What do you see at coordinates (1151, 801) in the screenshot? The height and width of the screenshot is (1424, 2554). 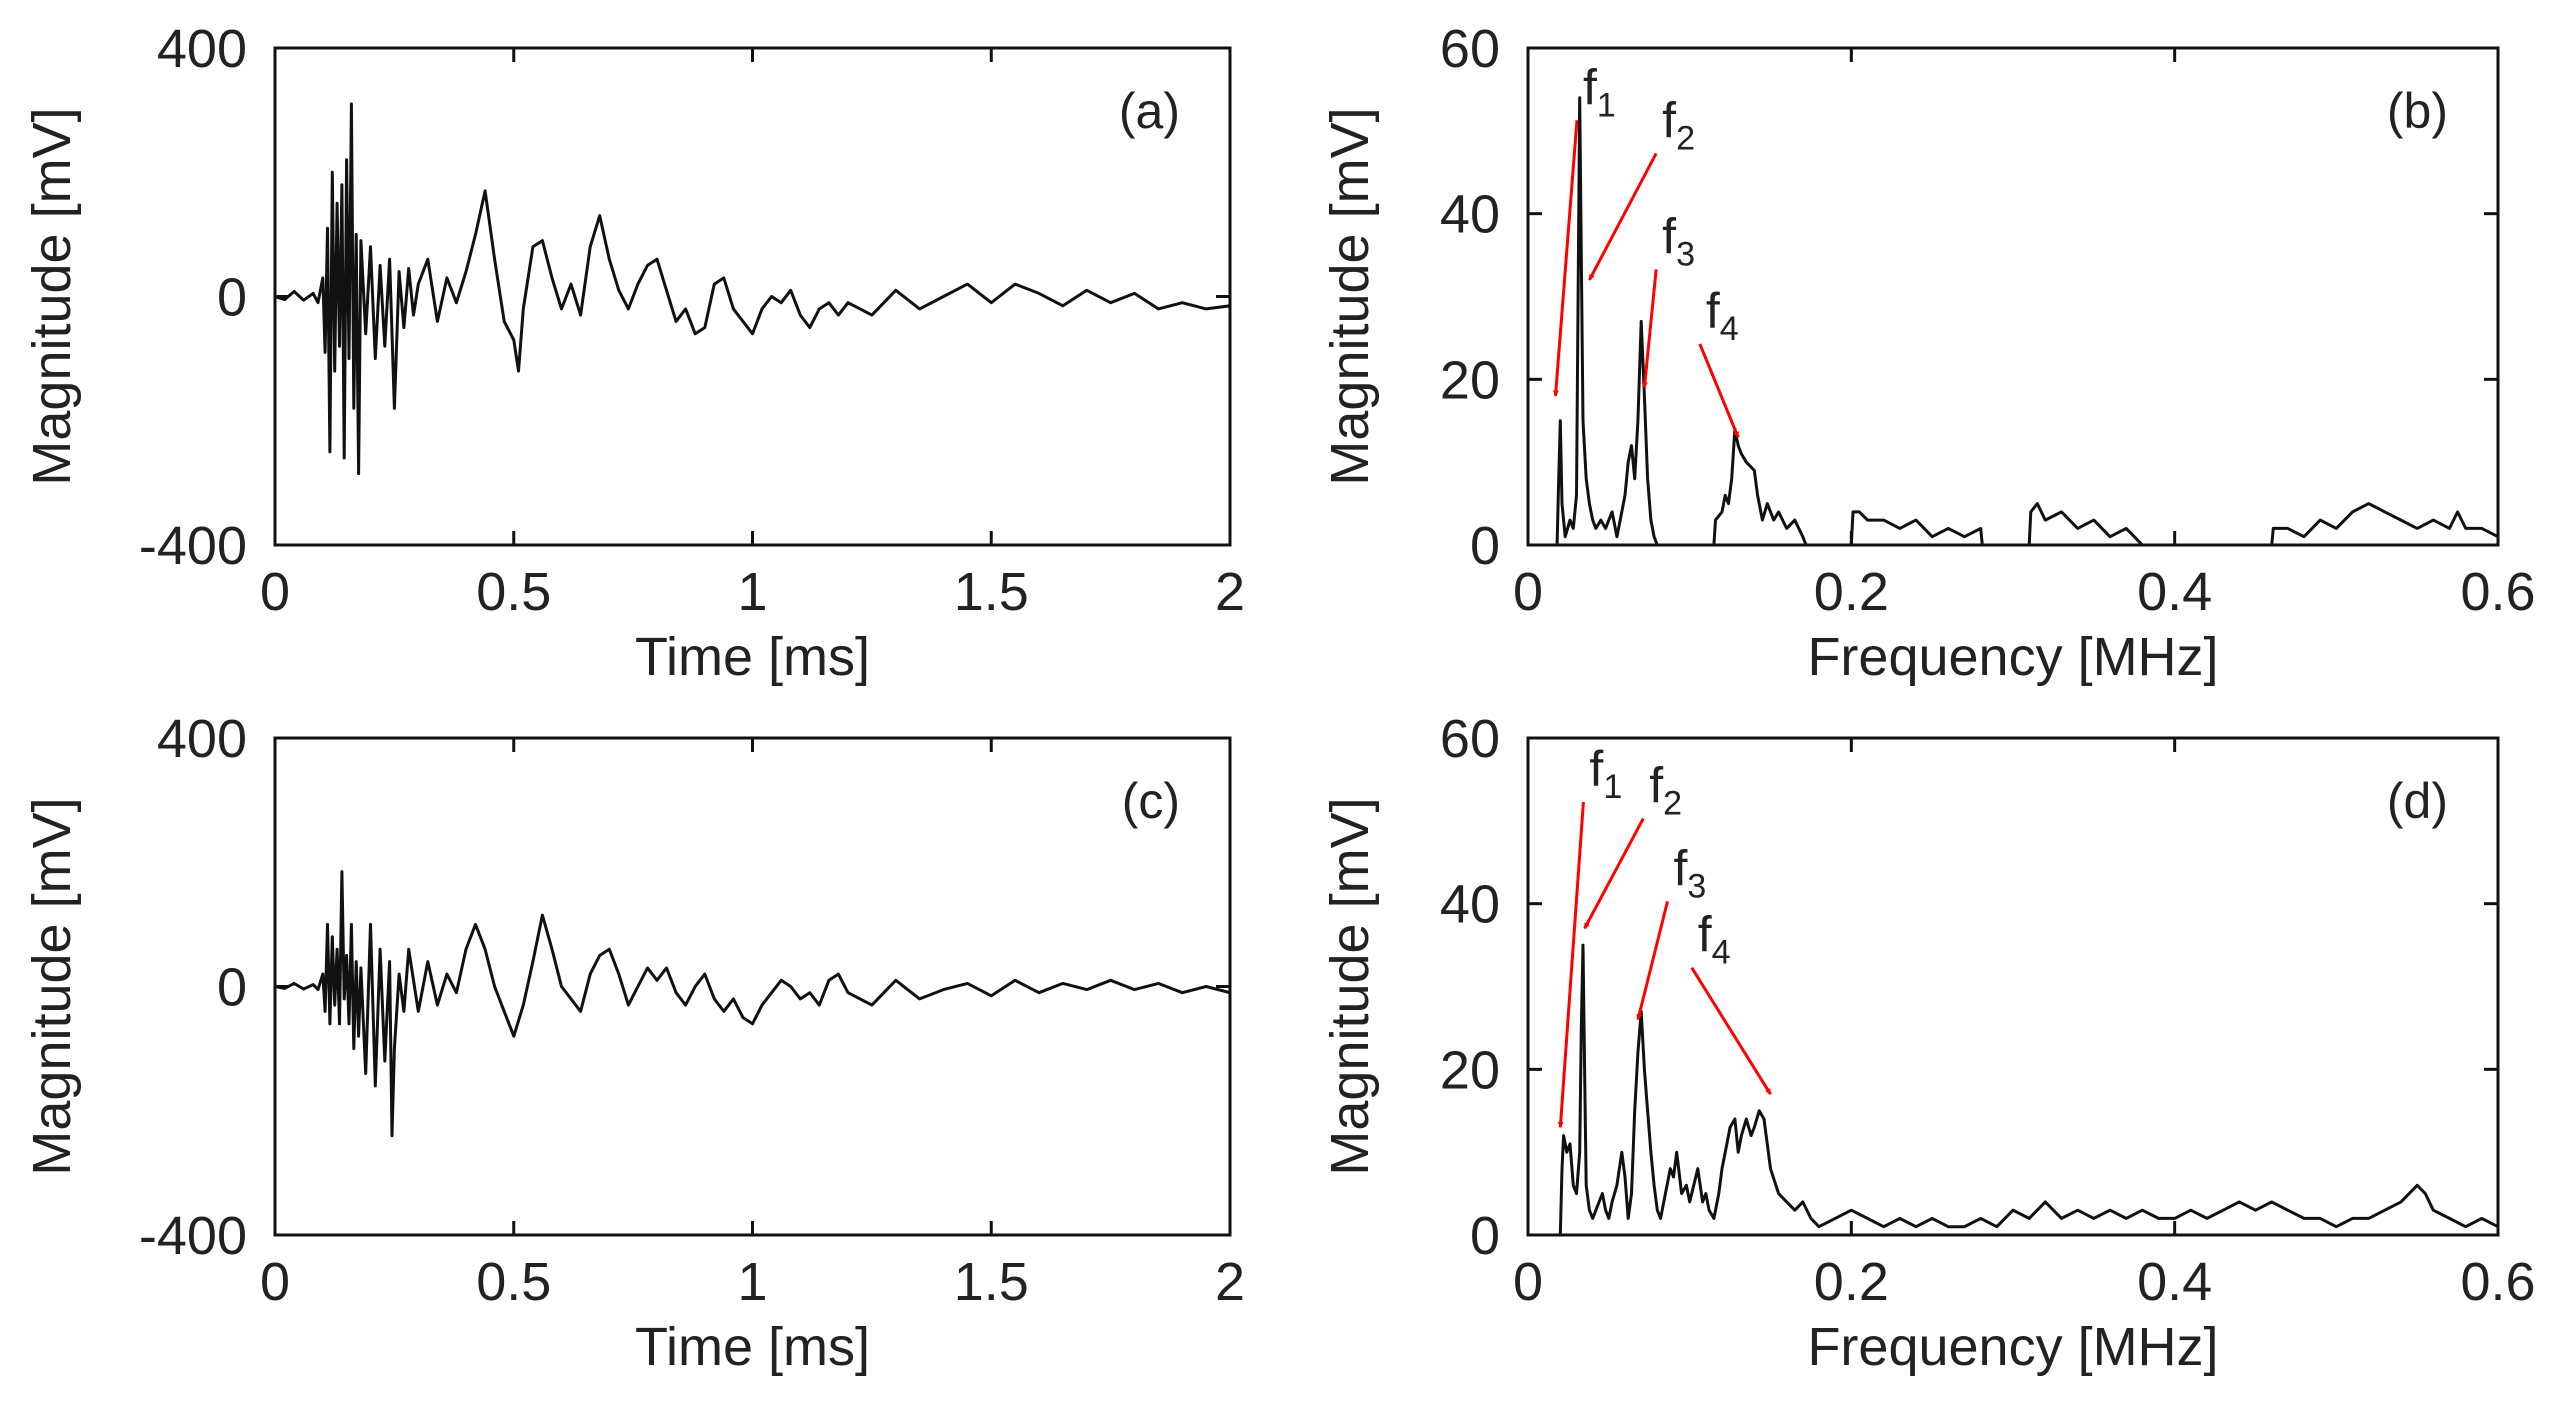 I see `panel-label: (c)` at bounding box center [1151, 801].